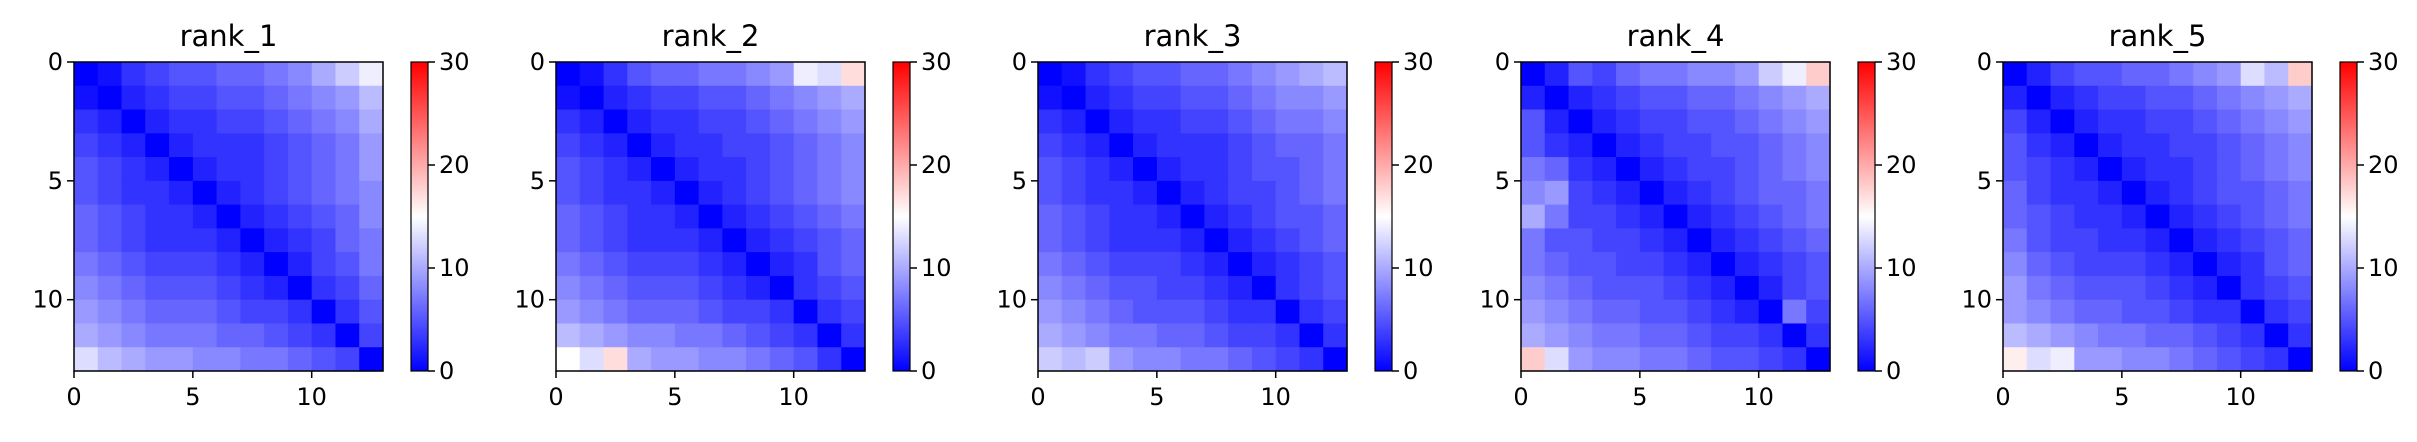 Image resolution: width=2417 pixels, height=442 pixels. Describe the element at coordinates (1145, 98) in the screenshot. I see `heatmap-cell-r1-c4` at that location.